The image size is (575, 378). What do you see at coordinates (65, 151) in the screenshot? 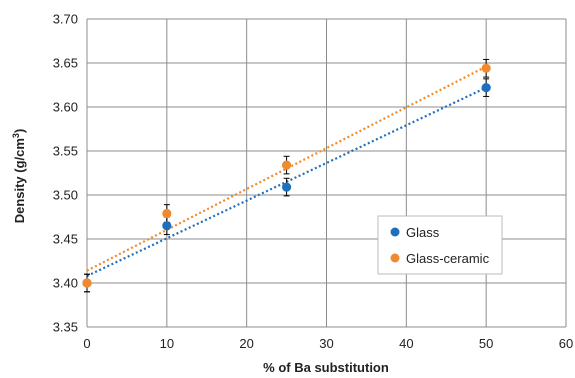
I see `y-tick-label: 3.55` at bounding box center [65, 151].